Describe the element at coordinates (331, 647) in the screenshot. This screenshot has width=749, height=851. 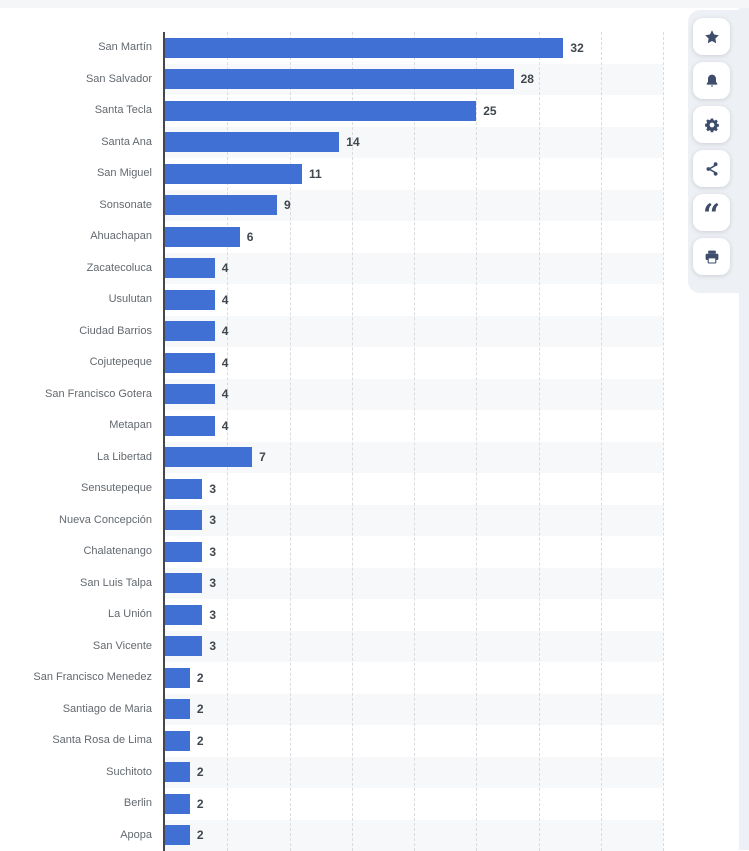
I see `chart-row: San Vicente 3` at that location.